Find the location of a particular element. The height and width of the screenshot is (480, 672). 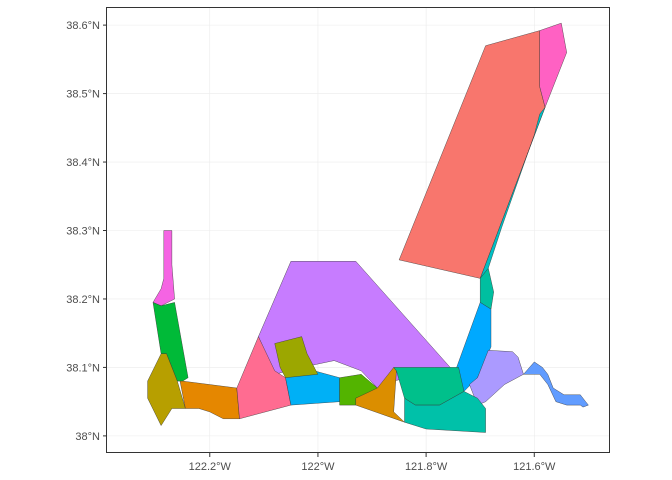

y-tick-label: 38.3°N is located at coordinates (83, 232).